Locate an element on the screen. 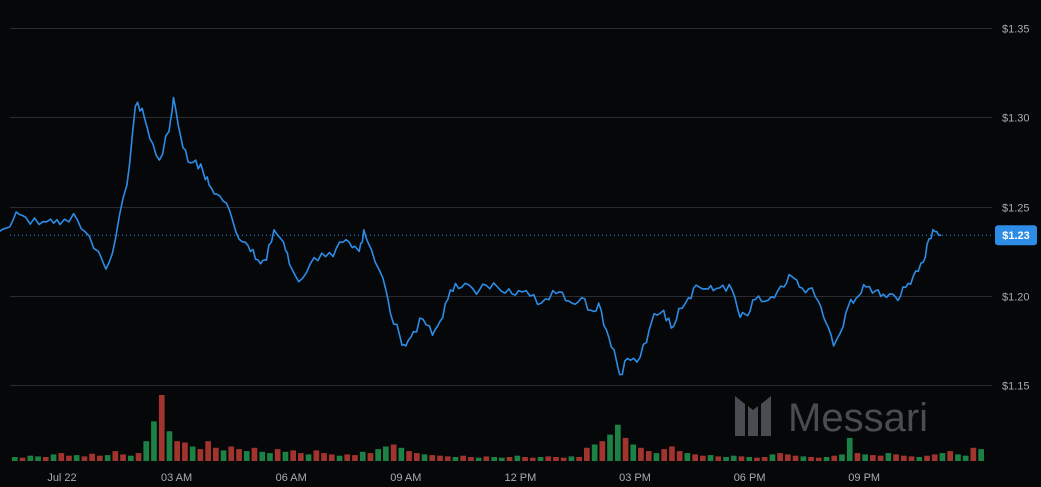 This screenshot has width=1041, height=487. current-price-tag: $1.23 is located at coordinates (1016, 235).